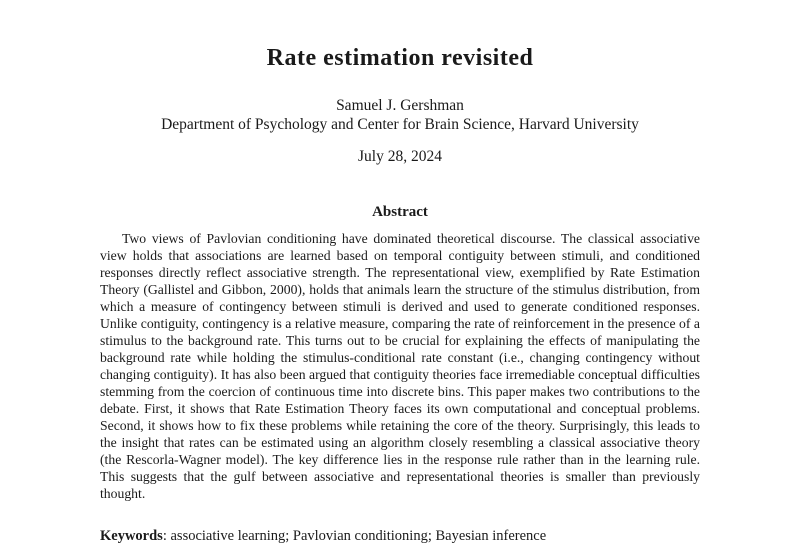 This screenshot has height=549, width=800. Describe the element at coordinates (400, 212) in the screenshot. I see `abstract-heading: Abstract` at that location.